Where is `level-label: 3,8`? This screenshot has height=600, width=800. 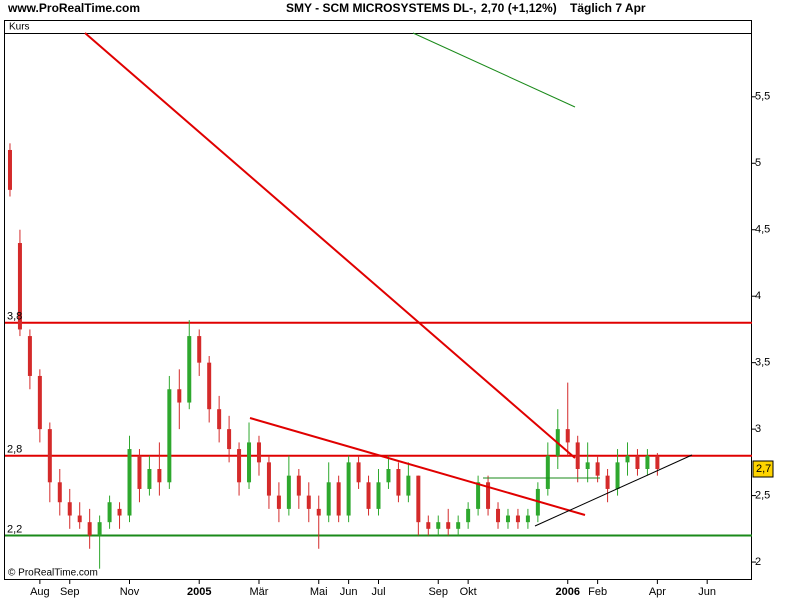
level-label: 3,8 is located at coordinates (14, 317).